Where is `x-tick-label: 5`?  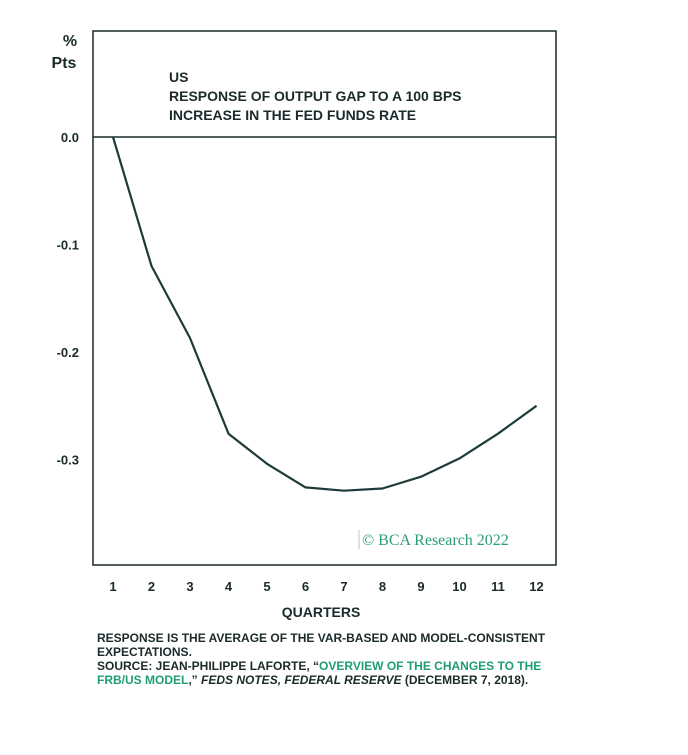
x-tick-label: 5 is located at coordinates (266, 586).